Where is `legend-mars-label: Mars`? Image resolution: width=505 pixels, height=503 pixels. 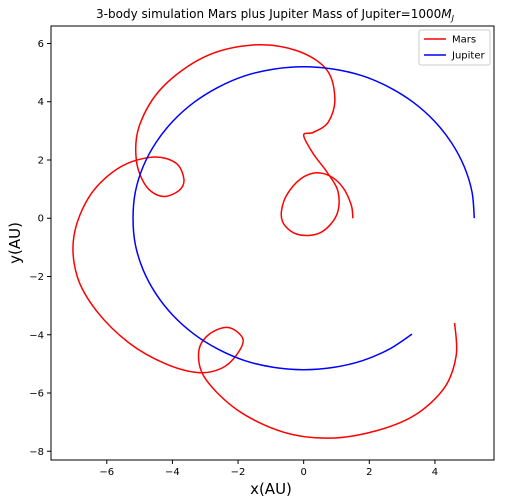 legend-mars-label: Mars is located at coordinates (464, 40).